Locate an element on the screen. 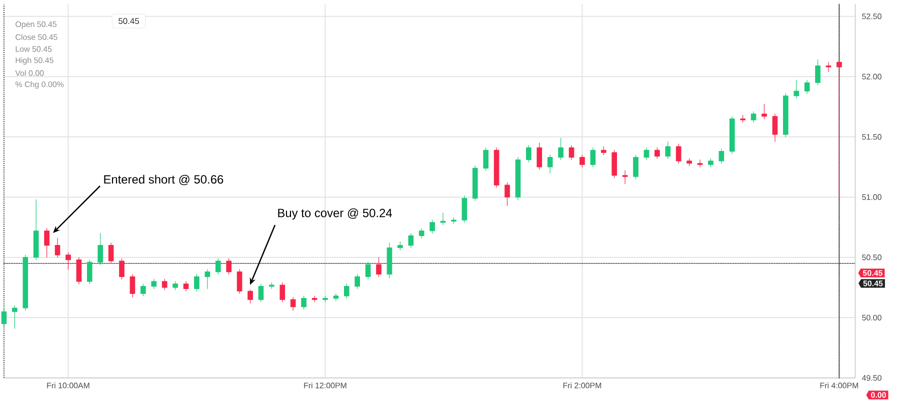  annotation: 50.45 is located at coordinates (129, 21).